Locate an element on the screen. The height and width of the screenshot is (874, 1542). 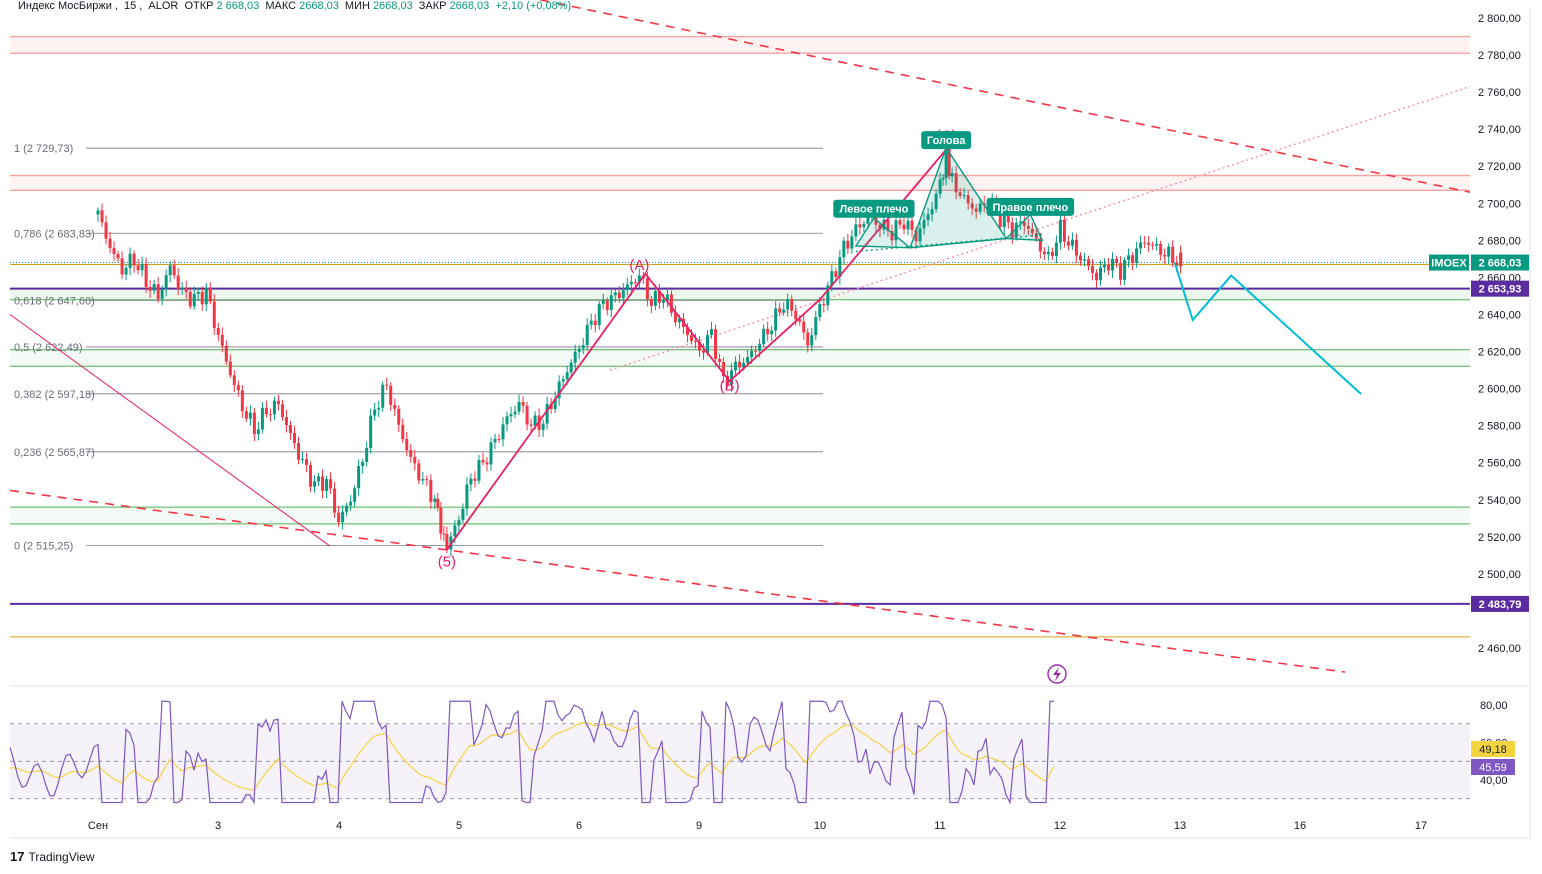
price-tick: 2 740,00 is located at coordinates (1499, 130).